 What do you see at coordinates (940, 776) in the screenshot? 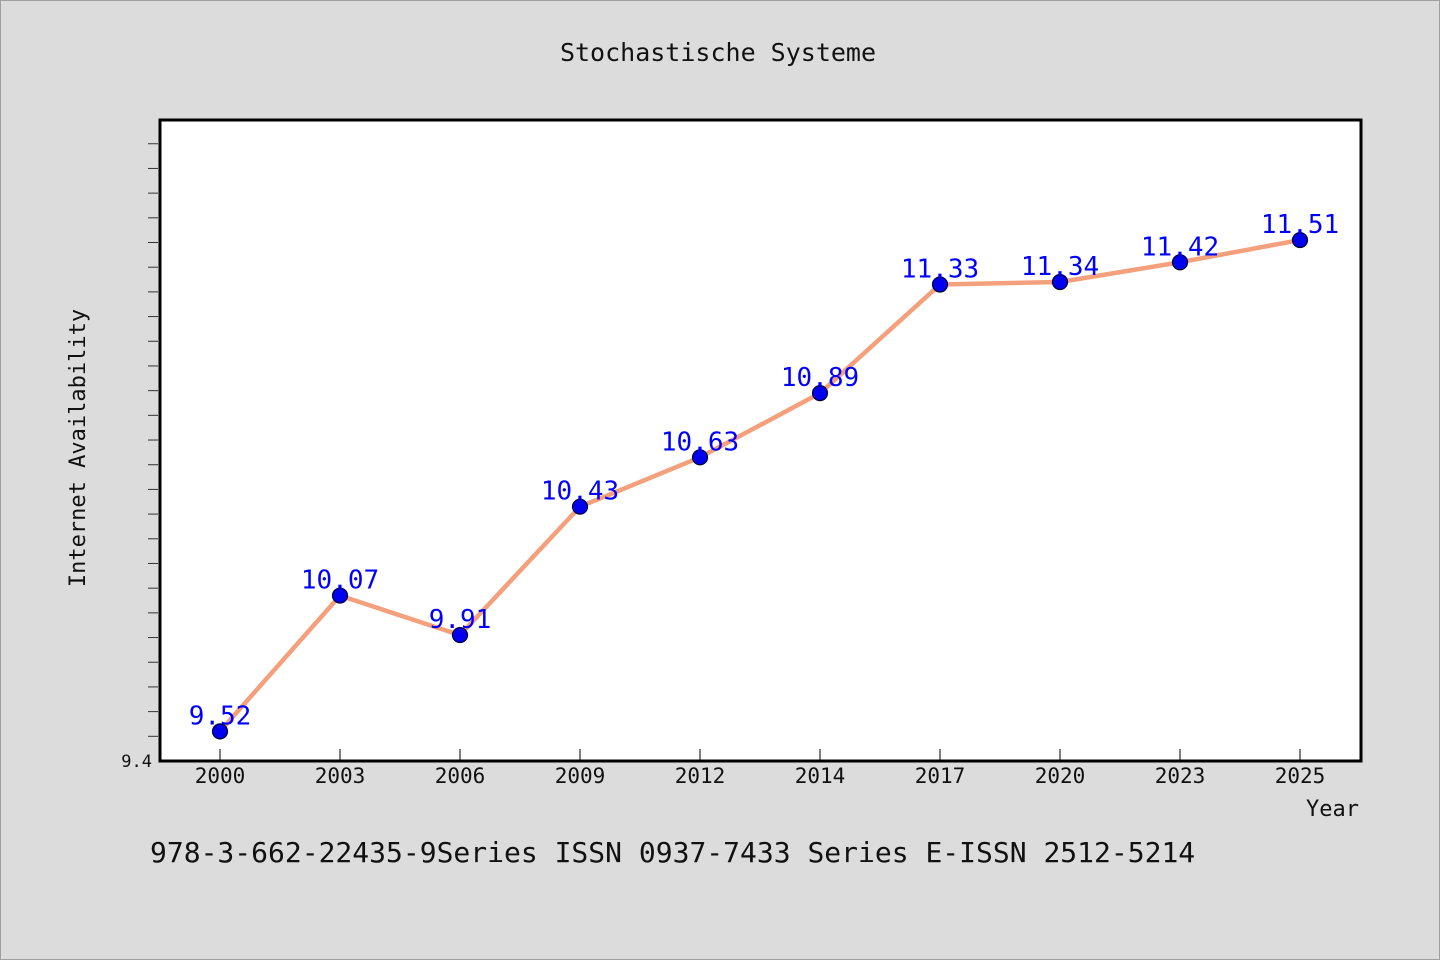
I see `x-tick-label: 2017` at bounding box center [940, 776].